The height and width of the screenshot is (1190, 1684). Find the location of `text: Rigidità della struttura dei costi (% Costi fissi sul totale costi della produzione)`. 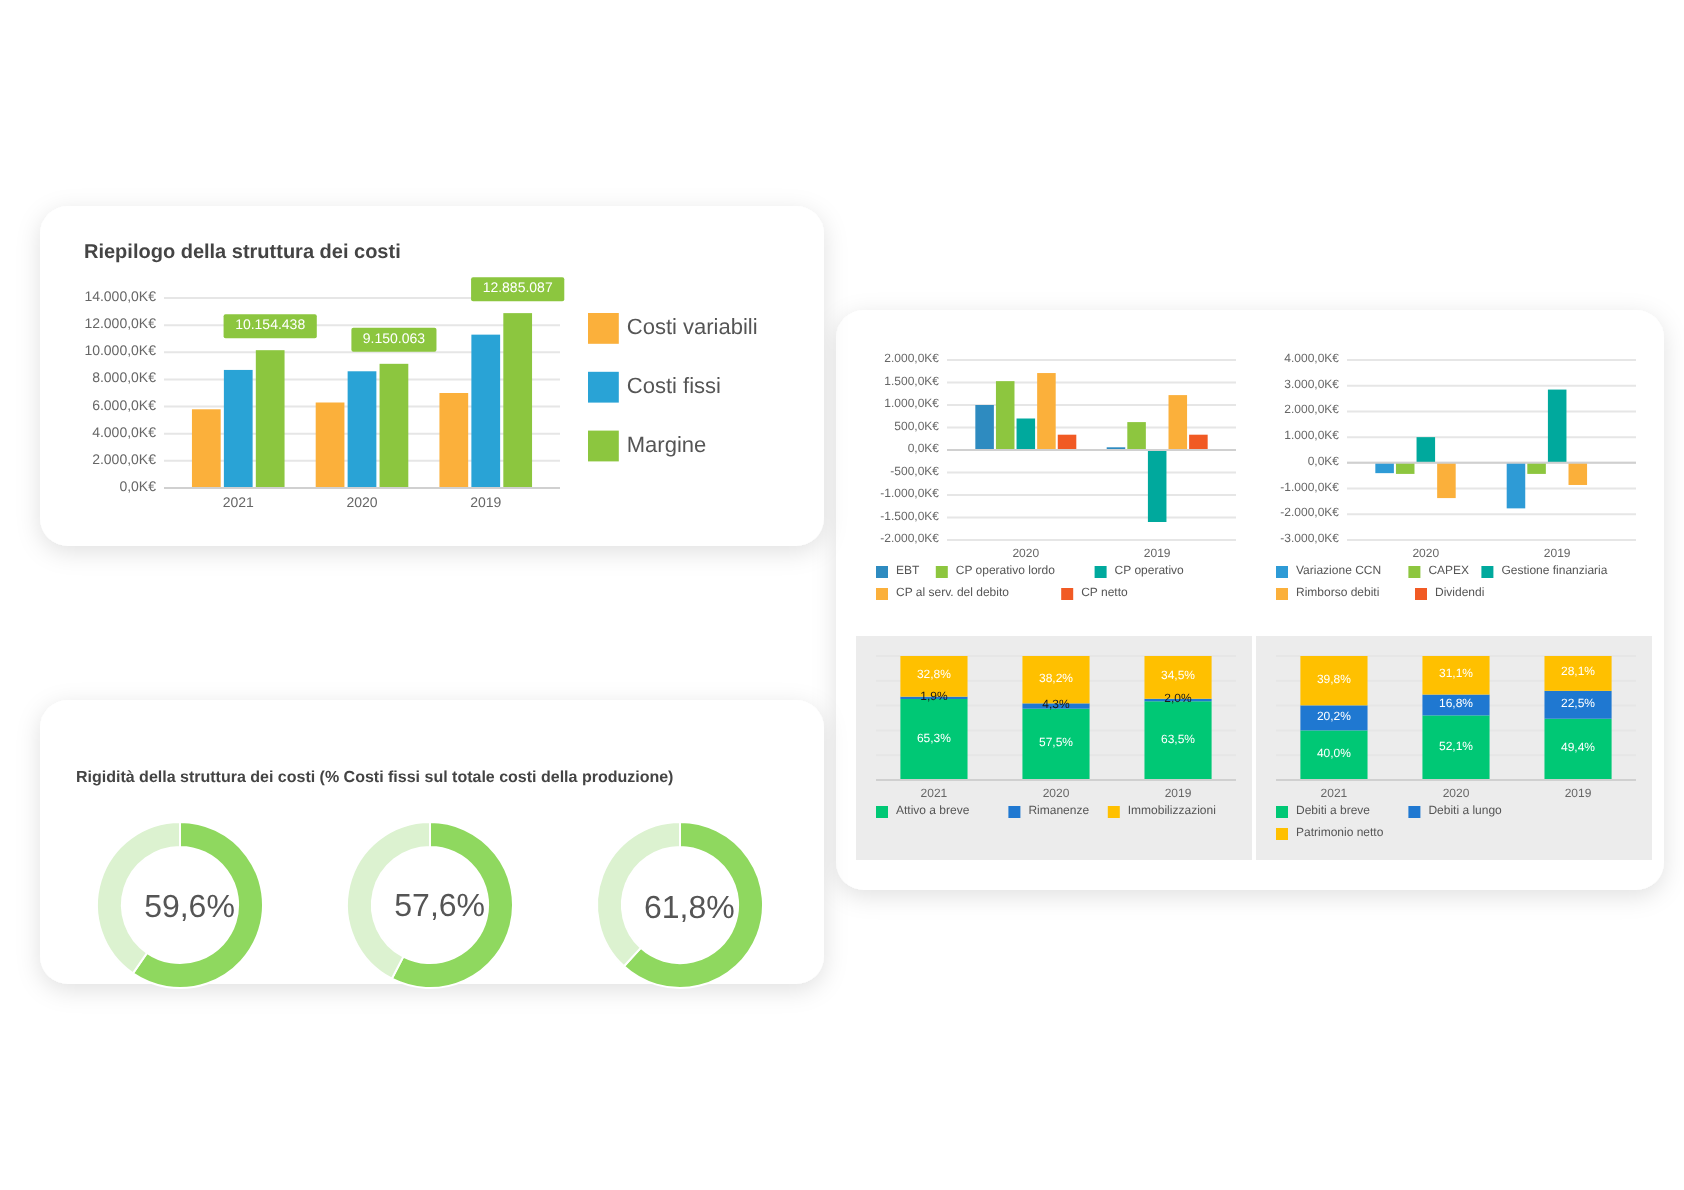

text: Rigidità della struttura dei costi (% Costi fissi sul totale costi della produzione) is located at coordinates (375, 777).